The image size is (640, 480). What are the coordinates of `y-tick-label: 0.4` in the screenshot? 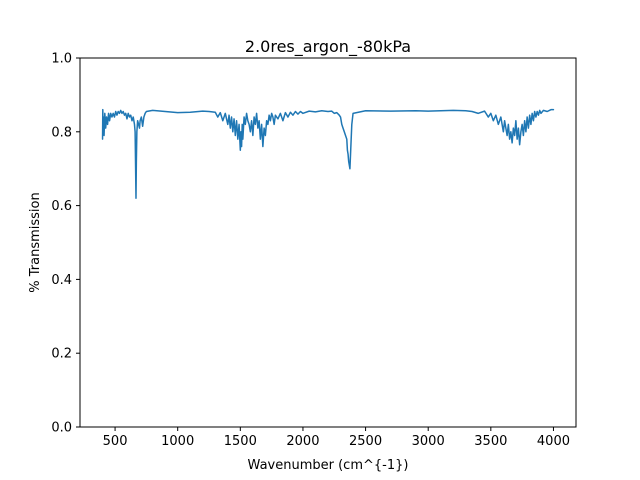 It's located at (61, 280).